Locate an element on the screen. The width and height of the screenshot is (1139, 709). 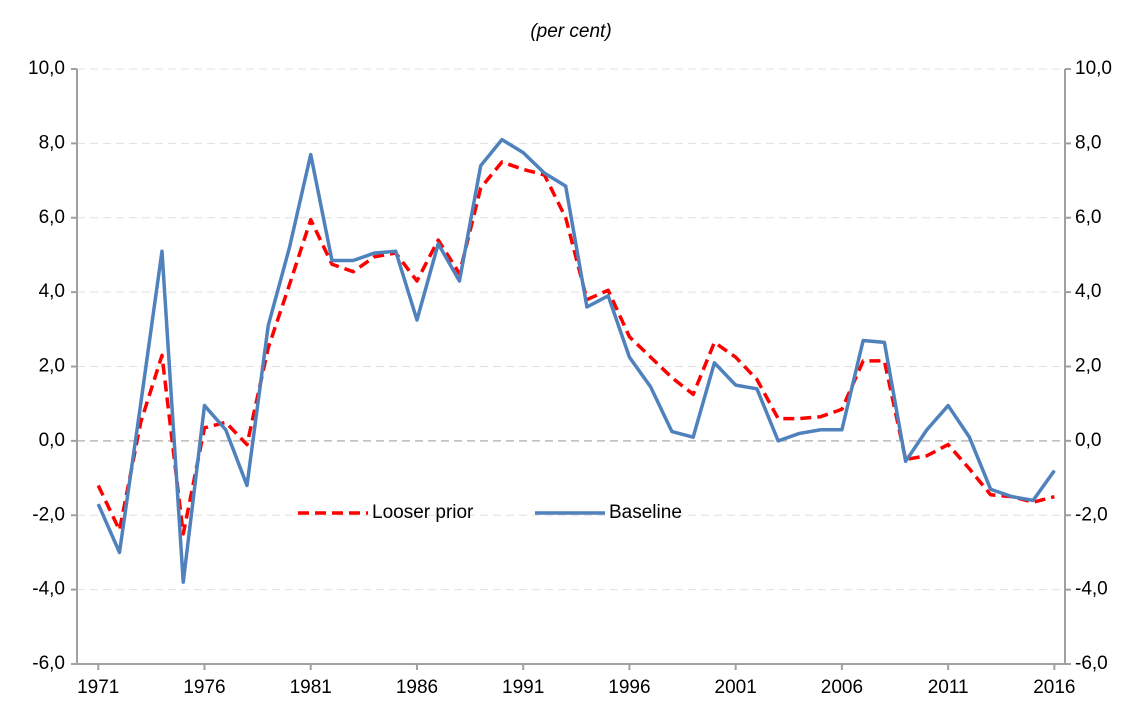
y2-tick-label: -2,0 is located at coordinates (1091, 514).